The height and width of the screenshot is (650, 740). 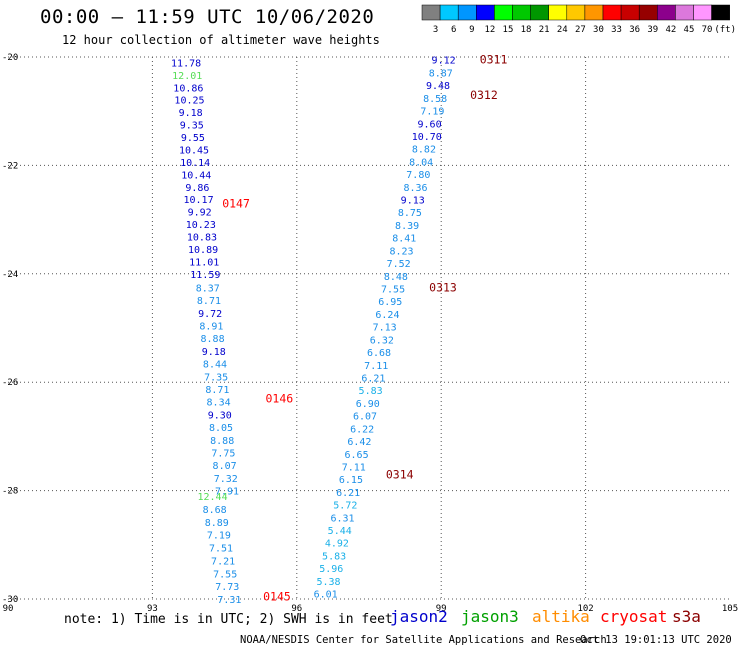 I want to click on swh-point-0311-0314: 4.92, so click(x=337, y=544).